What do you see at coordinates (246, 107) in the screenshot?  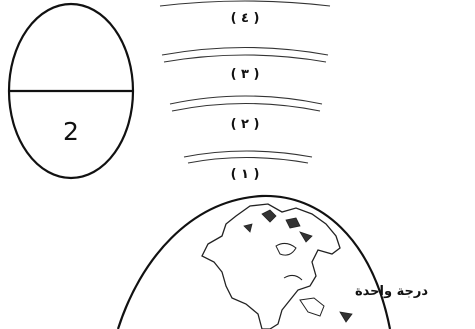 I see `arc-2-lower` at bounding box center [246, 107].